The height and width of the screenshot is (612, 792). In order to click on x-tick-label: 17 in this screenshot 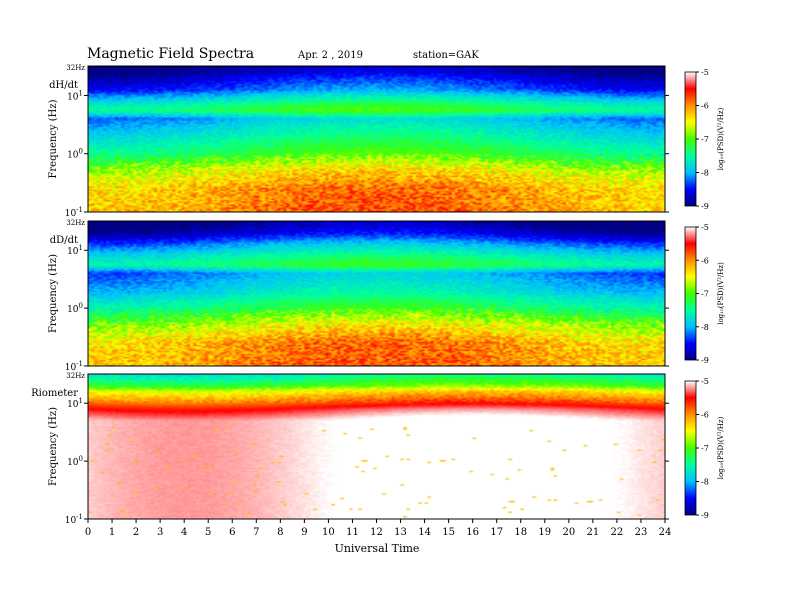, I will do `click(496, 532)`.